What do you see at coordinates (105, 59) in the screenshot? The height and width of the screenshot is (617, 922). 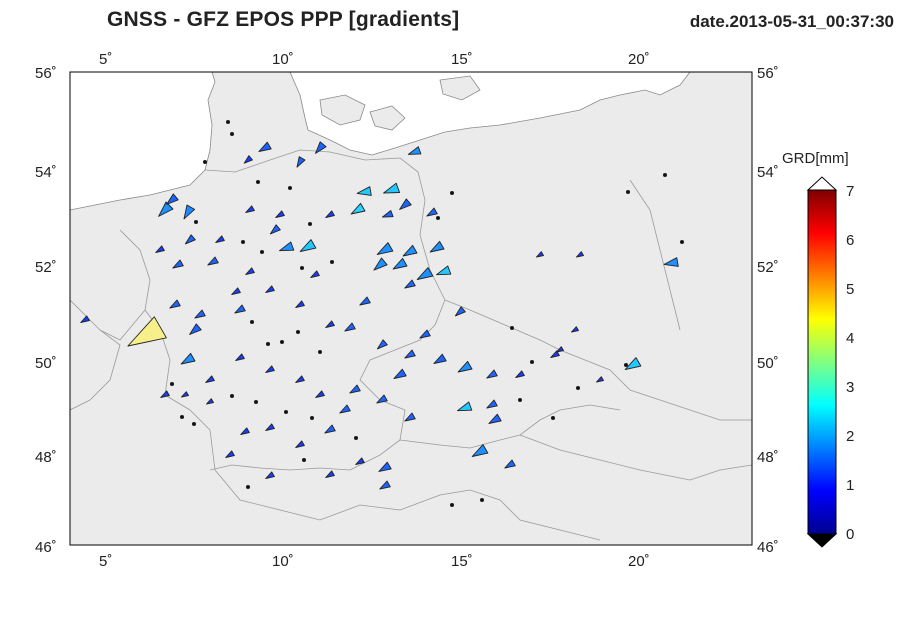 I see `lon-tick-top: 5˚` at bounding box center [105, 59].